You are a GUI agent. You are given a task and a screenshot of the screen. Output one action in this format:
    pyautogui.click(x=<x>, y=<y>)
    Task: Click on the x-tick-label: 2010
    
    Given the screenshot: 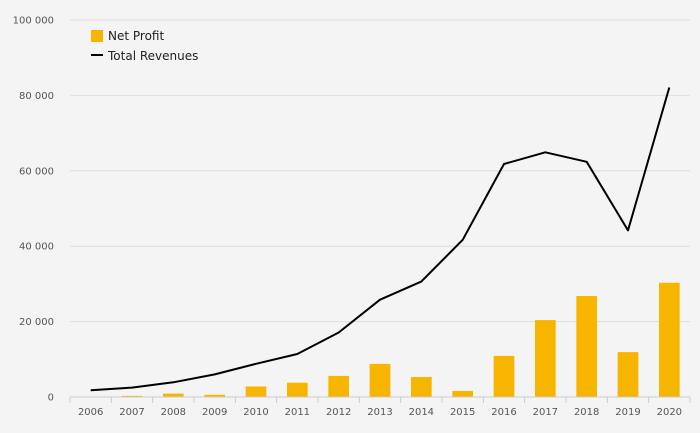 What is the action you would take?
    pyautogui.click(x=255, y=412)
    